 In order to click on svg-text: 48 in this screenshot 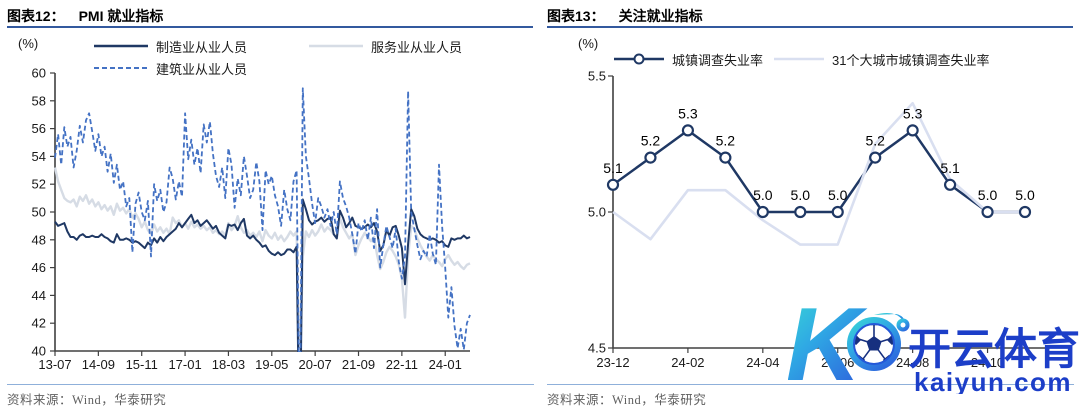, I will do `click(39, 239)`.